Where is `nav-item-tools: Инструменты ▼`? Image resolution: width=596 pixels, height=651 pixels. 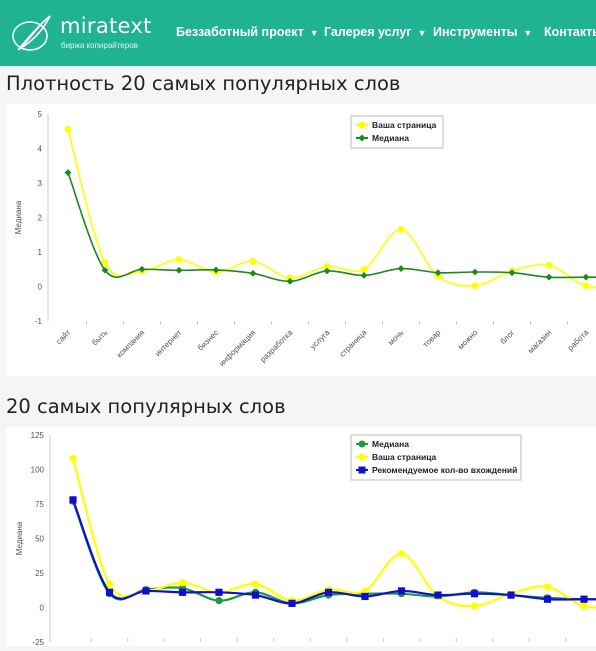 nav-item-tools: Инструменты ▼ is located at coordinates (482, 32).